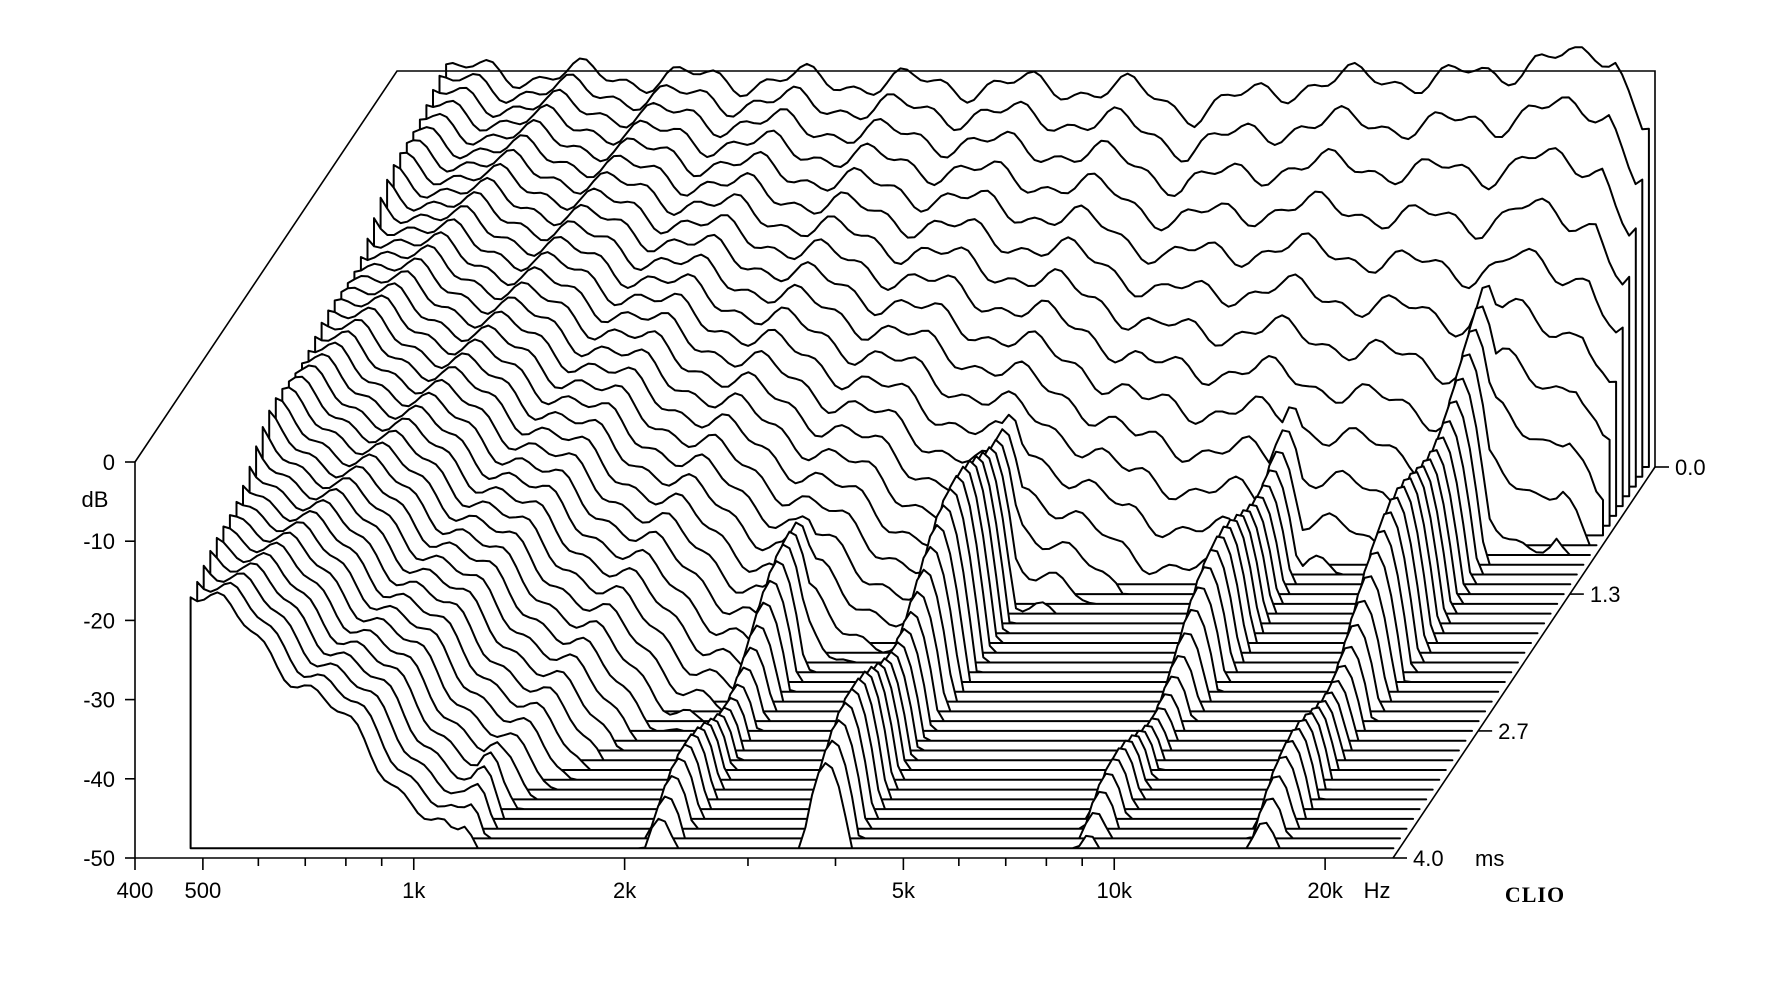 This screenshot has width=1772, height=1001. Describe the element at coordinates (1428, 858) in the screenshot. I see `z-tick-label: 4.0` at that location.